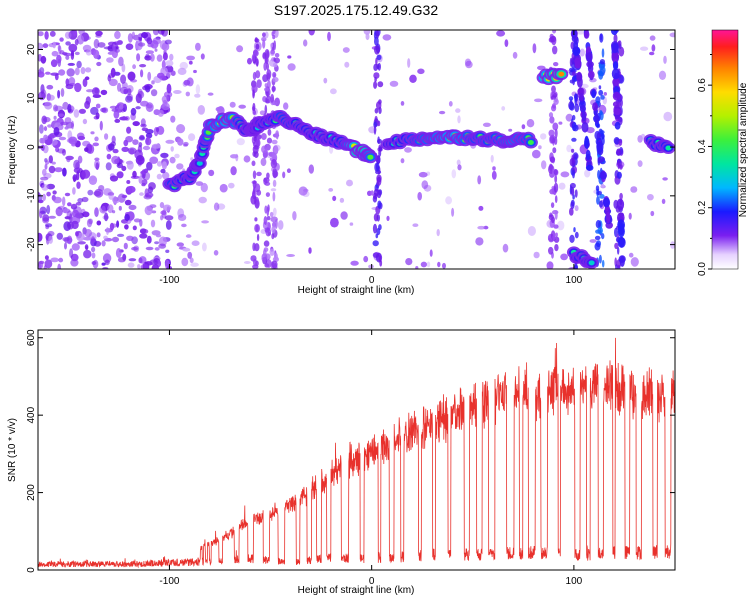 The image size is (750, 600). Describe the element at coordinates (31, 50) in the screenshot. I see `y-tick-label: 20` at that location.